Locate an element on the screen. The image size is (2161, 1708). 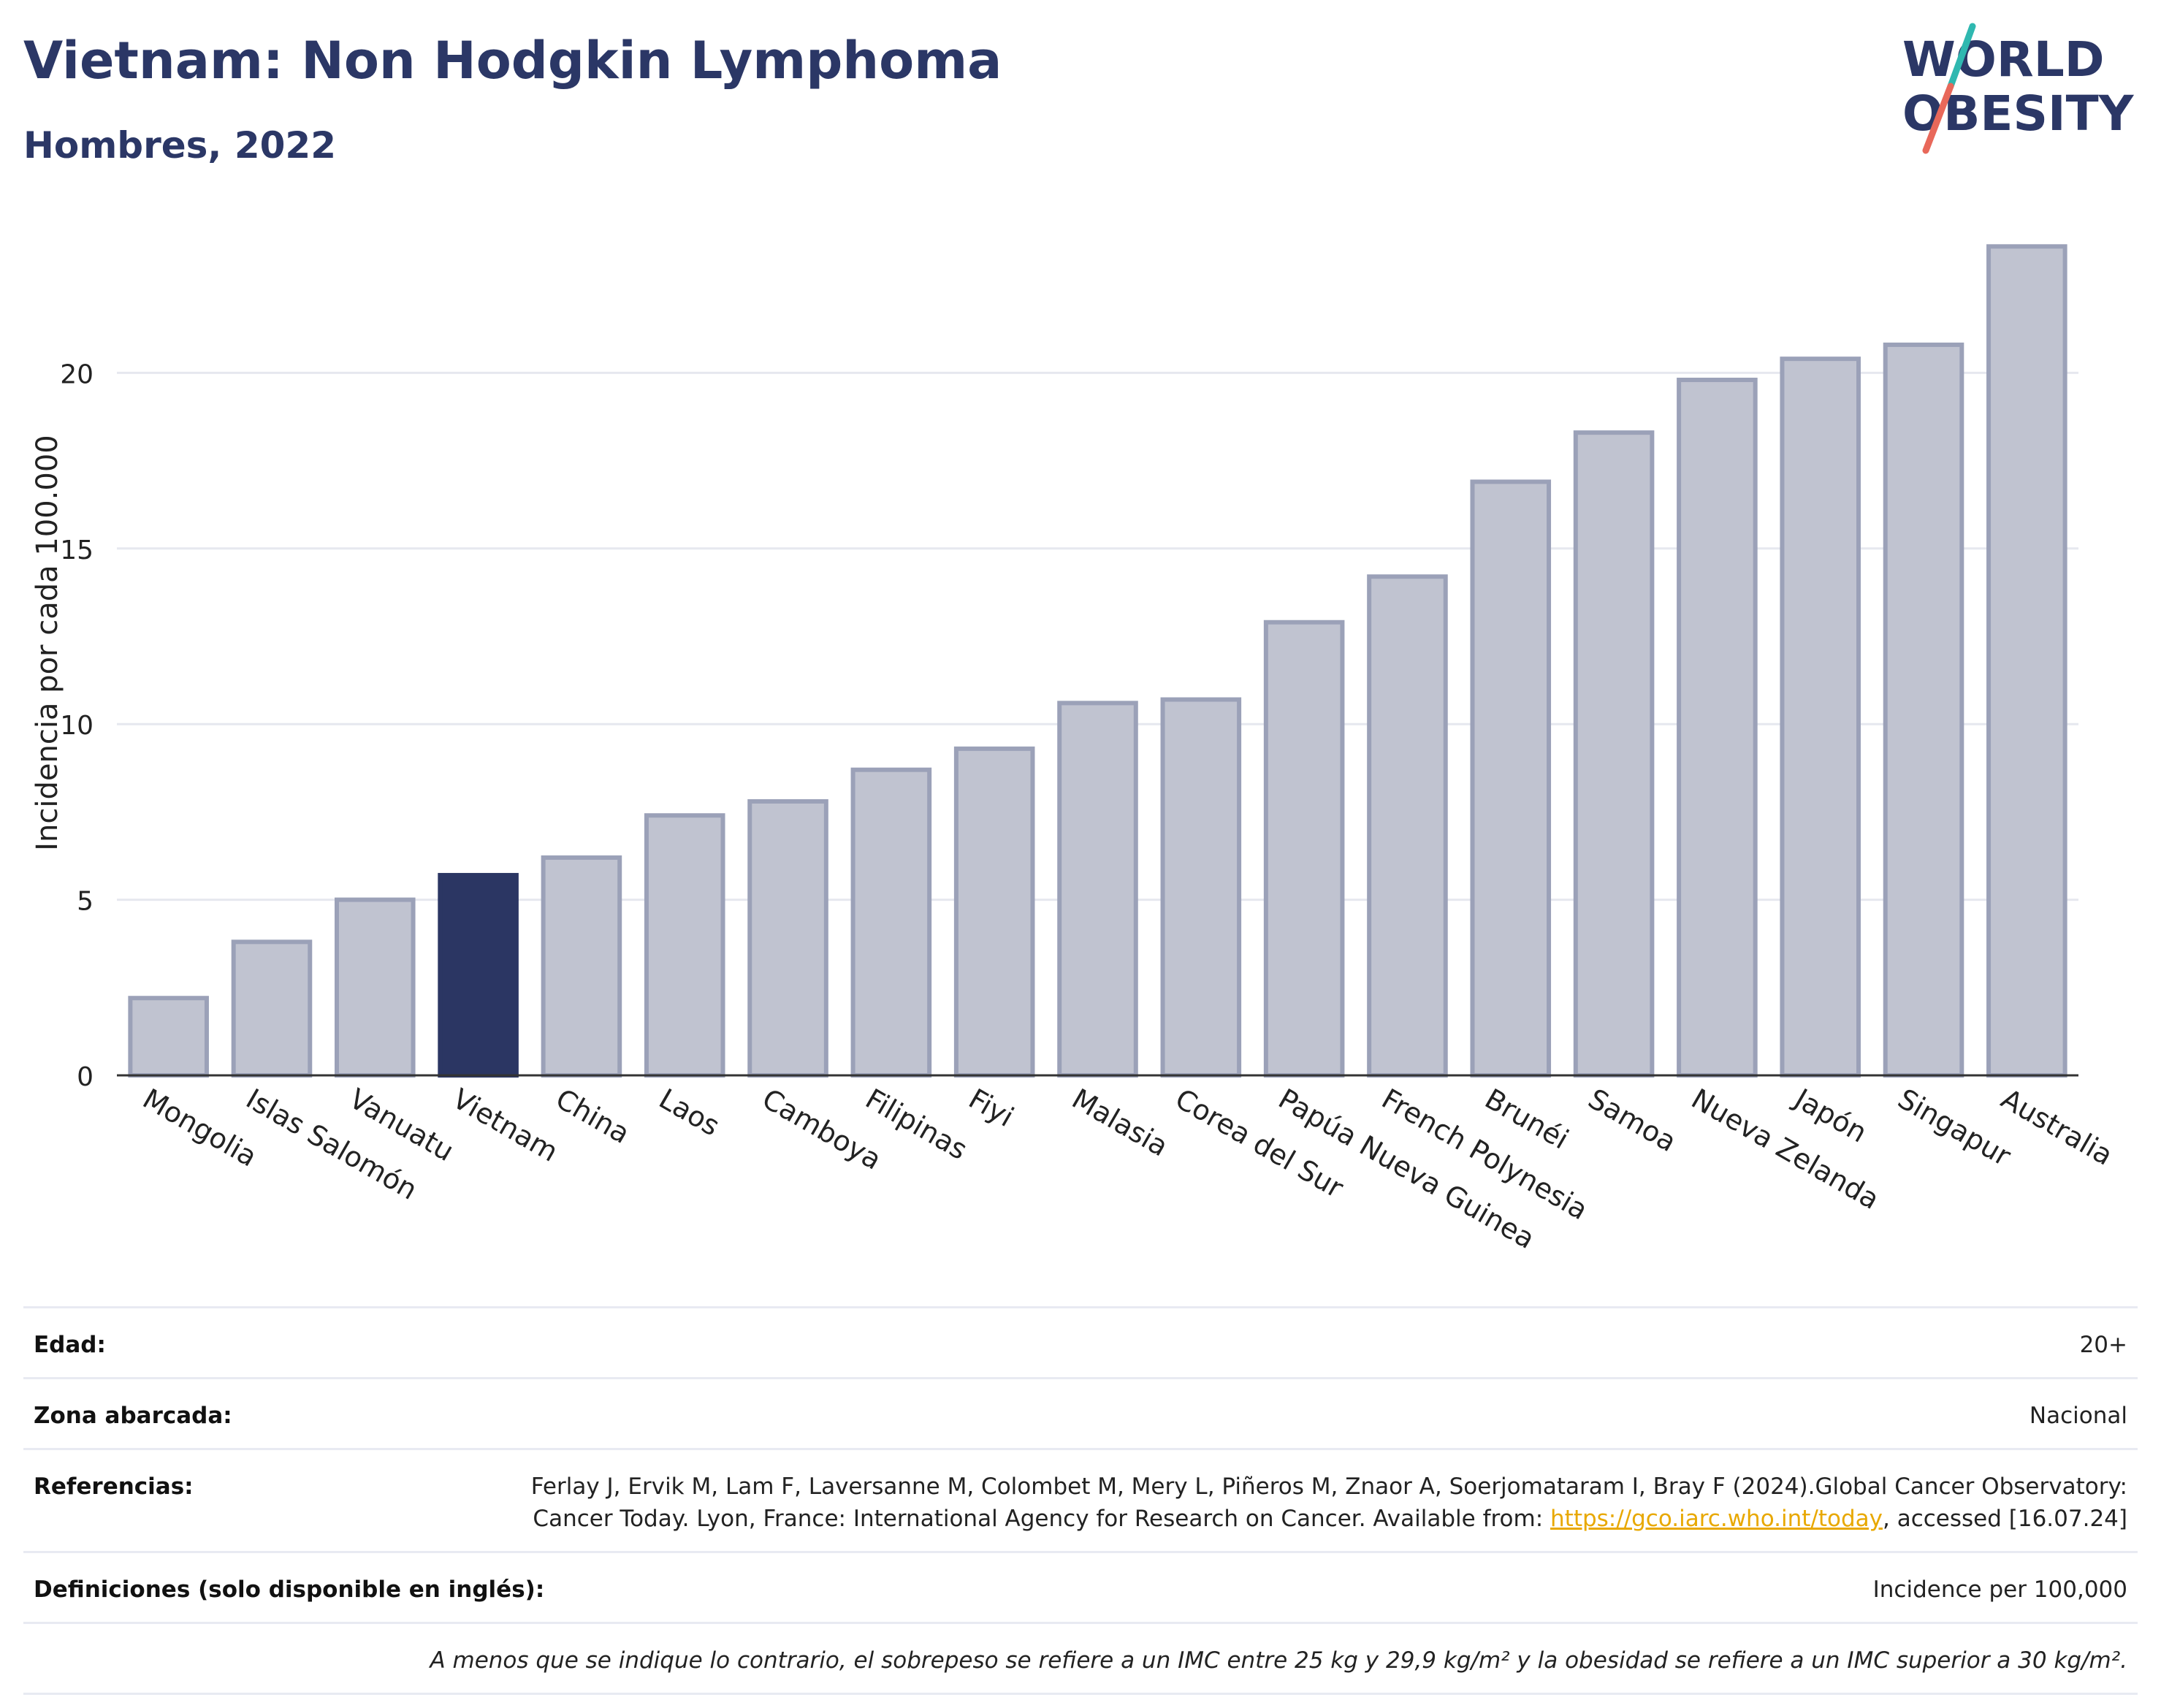
y-tick-label: 5 is located at coordinates (85, 902).